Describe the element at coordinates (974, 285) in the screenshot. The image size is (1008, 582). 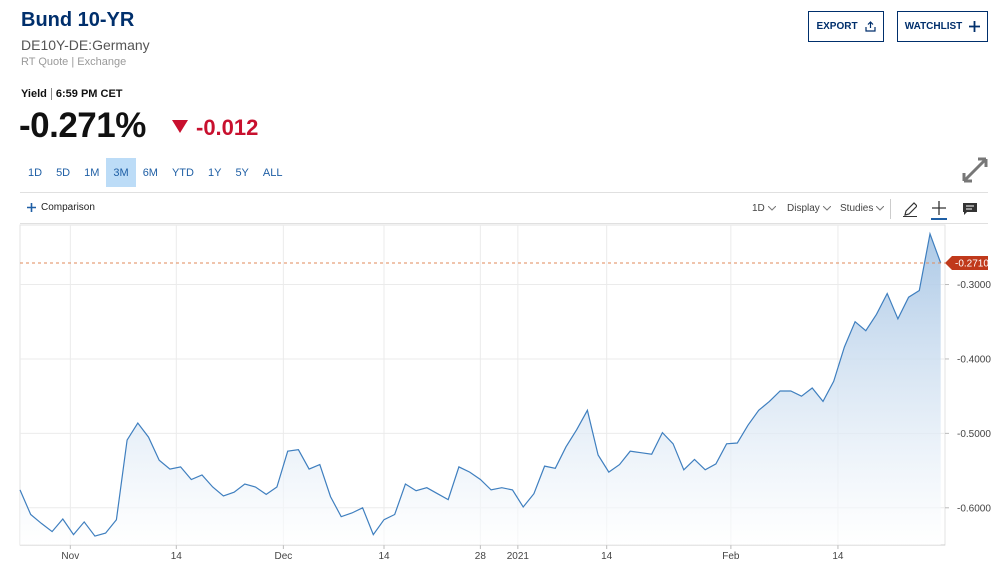
I see `y-tick-label: -0.3000` at that location.